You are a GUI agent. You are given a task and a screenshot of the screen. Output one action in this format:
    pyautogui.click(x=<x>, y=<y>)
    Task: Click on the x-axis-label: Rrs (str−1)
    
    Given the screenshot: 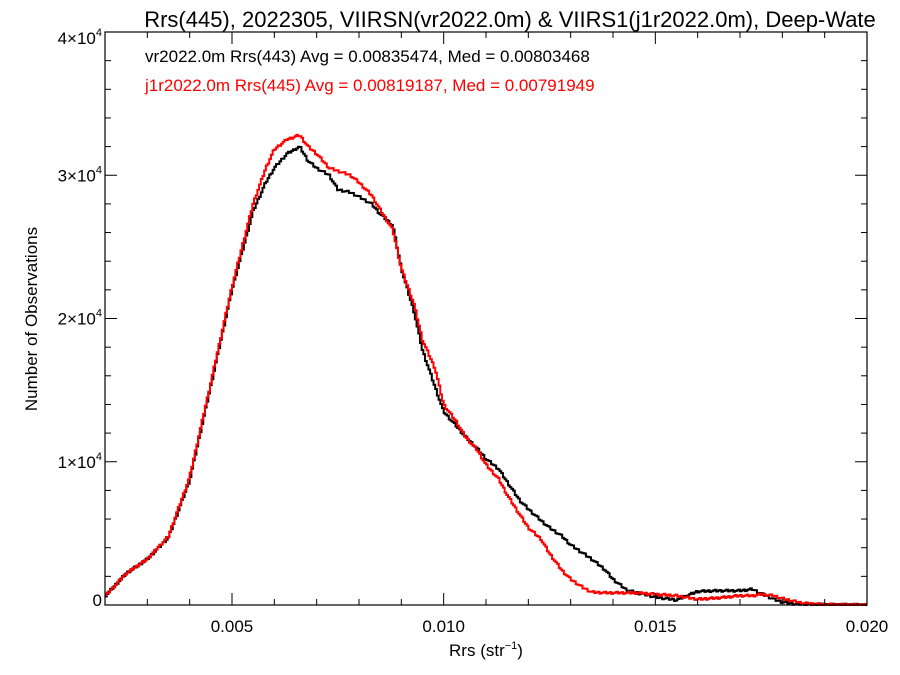 What is the action you would take?
    pyautogui.click(x=486, y=650)
    